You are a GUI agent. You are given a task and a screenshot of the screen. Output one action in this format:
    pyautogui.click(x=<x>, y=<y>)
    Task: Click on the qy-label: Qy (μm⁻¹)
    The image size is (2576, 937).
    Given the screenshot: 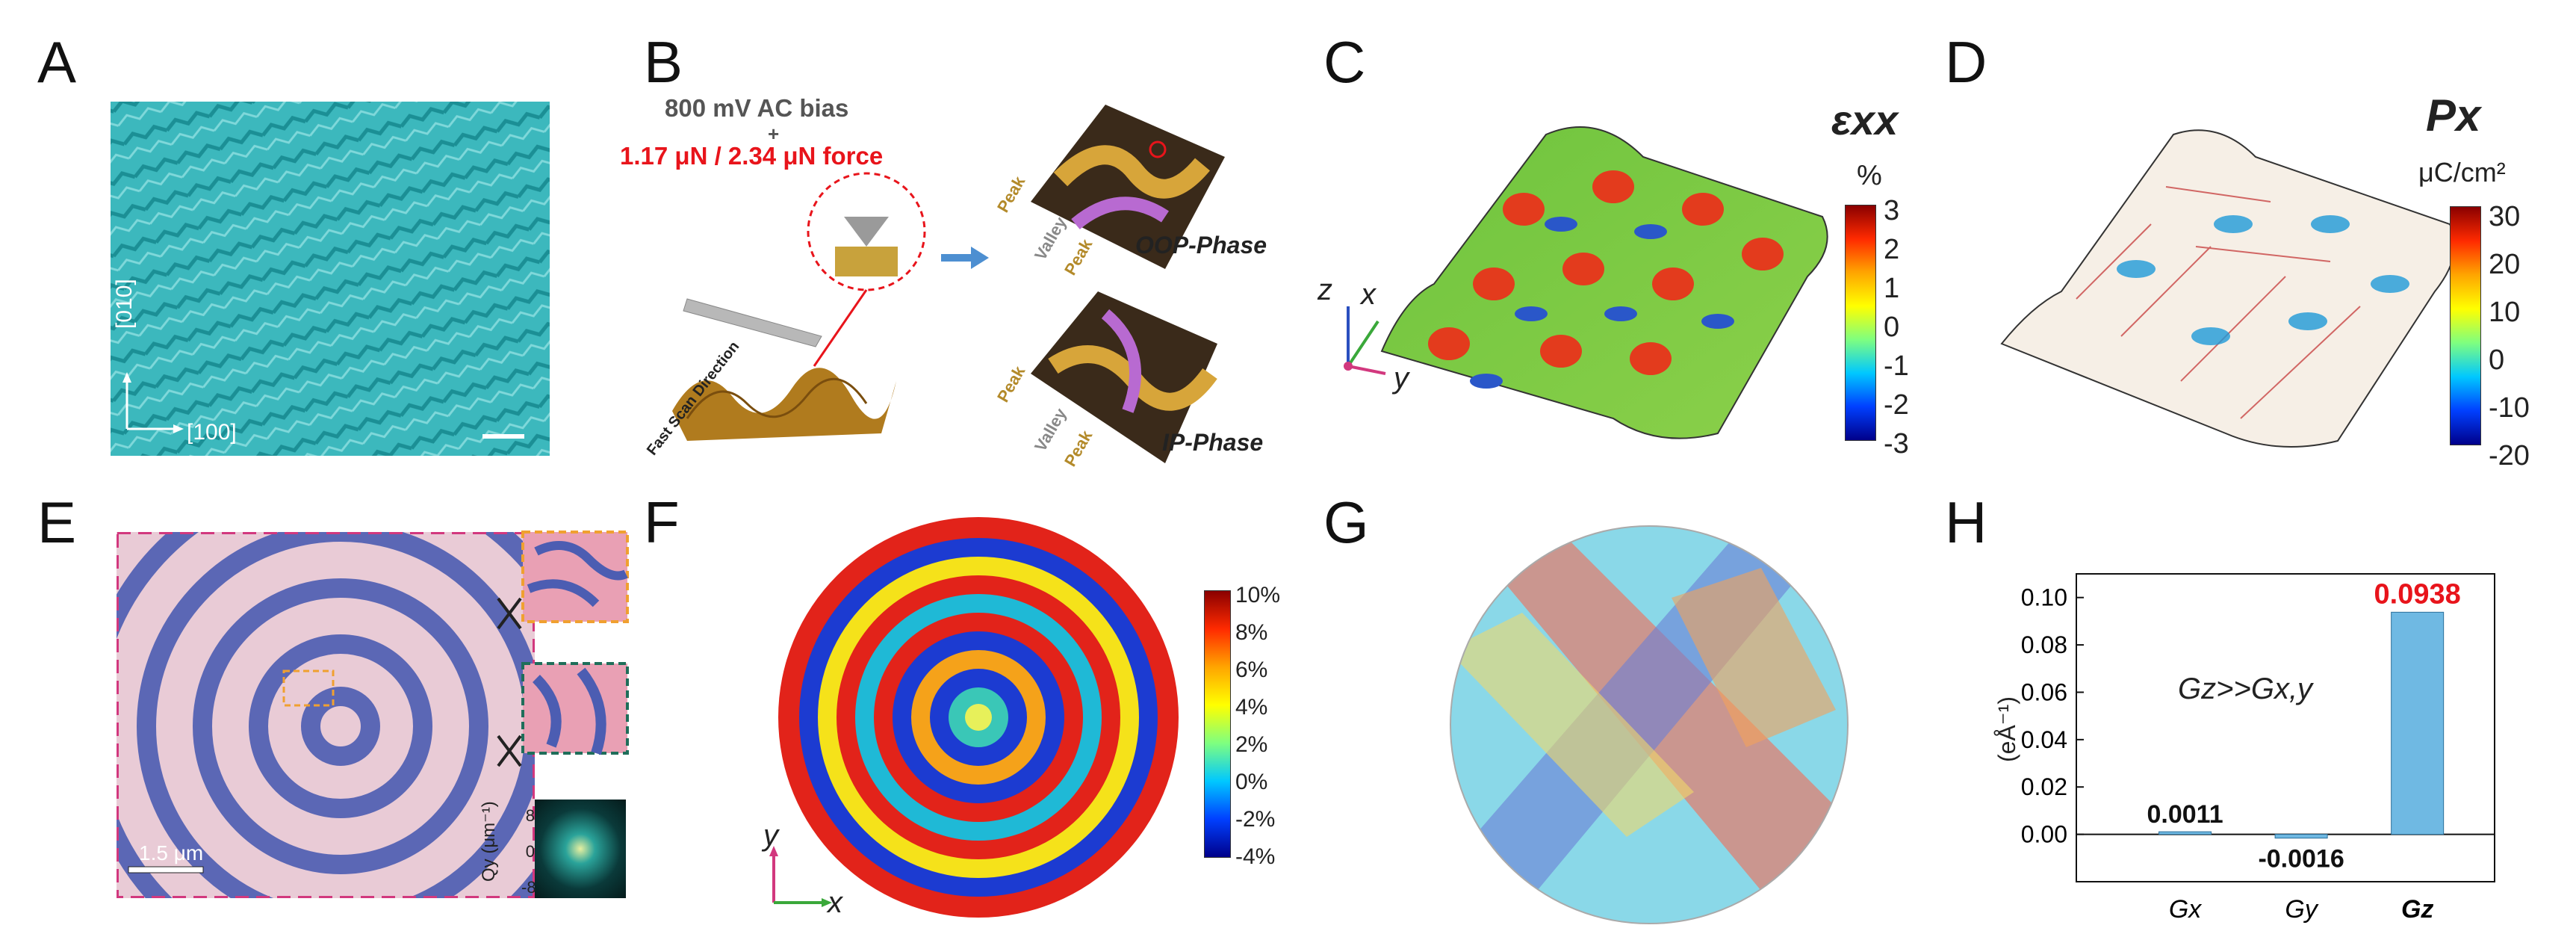 What is the action you would take?
    pyautogui.click(x=489, y=841)
    